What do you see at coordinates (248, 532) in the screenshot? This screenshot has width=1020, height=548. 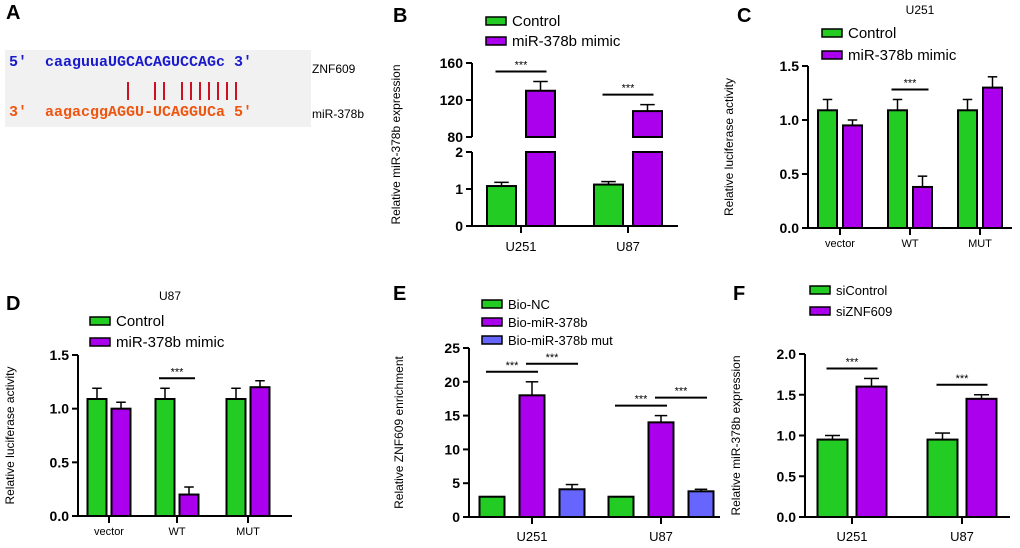 I see `x-tick-label: MUT` at bounding box center [248, 532].